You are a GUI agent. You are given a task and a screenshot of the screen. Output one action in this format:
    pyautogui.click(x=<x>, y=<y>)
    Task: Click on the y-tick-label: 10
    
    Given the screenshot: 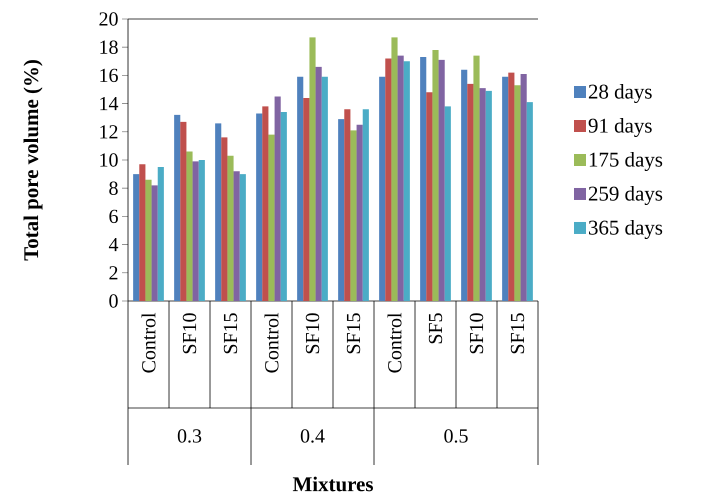 What is the action you would take?
    pyautogui.click(x=109, y=160)
    